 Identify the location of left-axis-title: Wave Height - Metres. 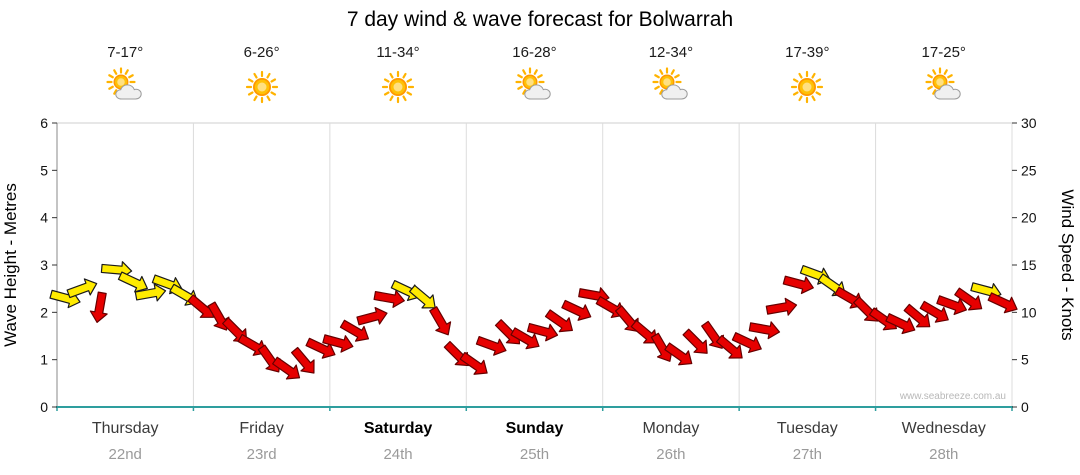
(10, 265).